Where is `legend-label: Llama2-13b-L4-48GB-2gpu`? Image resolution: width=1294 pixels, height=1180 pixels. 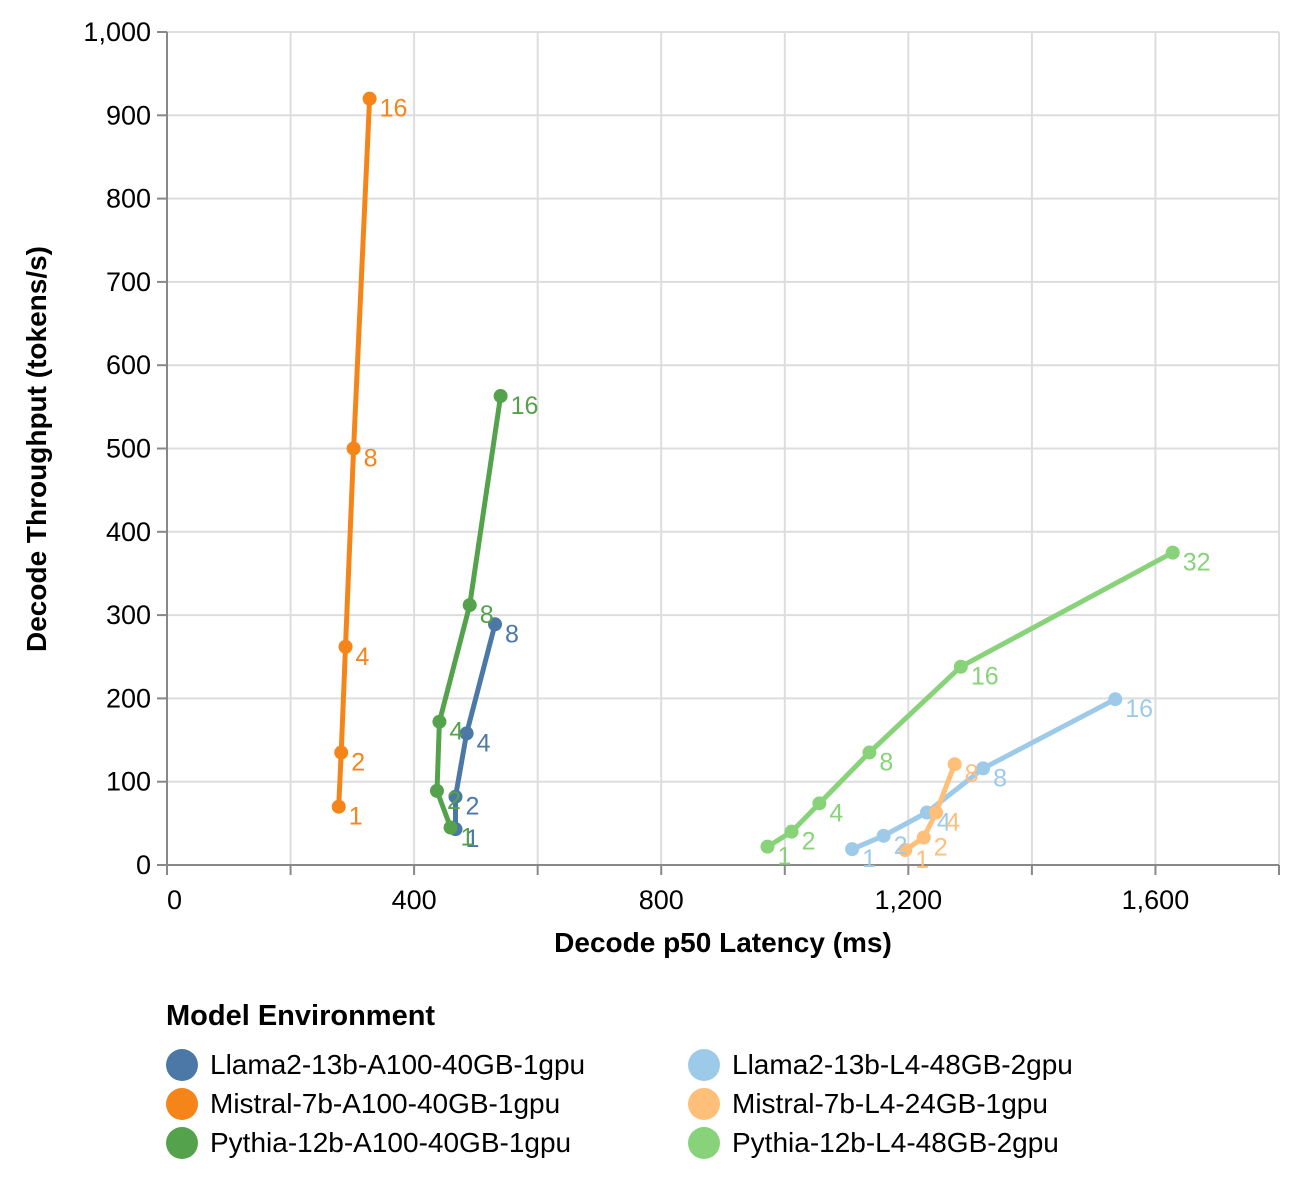 legend-label: Llama2-13b-L4-48GB-2gpu is located at coordinates (902, 1064).